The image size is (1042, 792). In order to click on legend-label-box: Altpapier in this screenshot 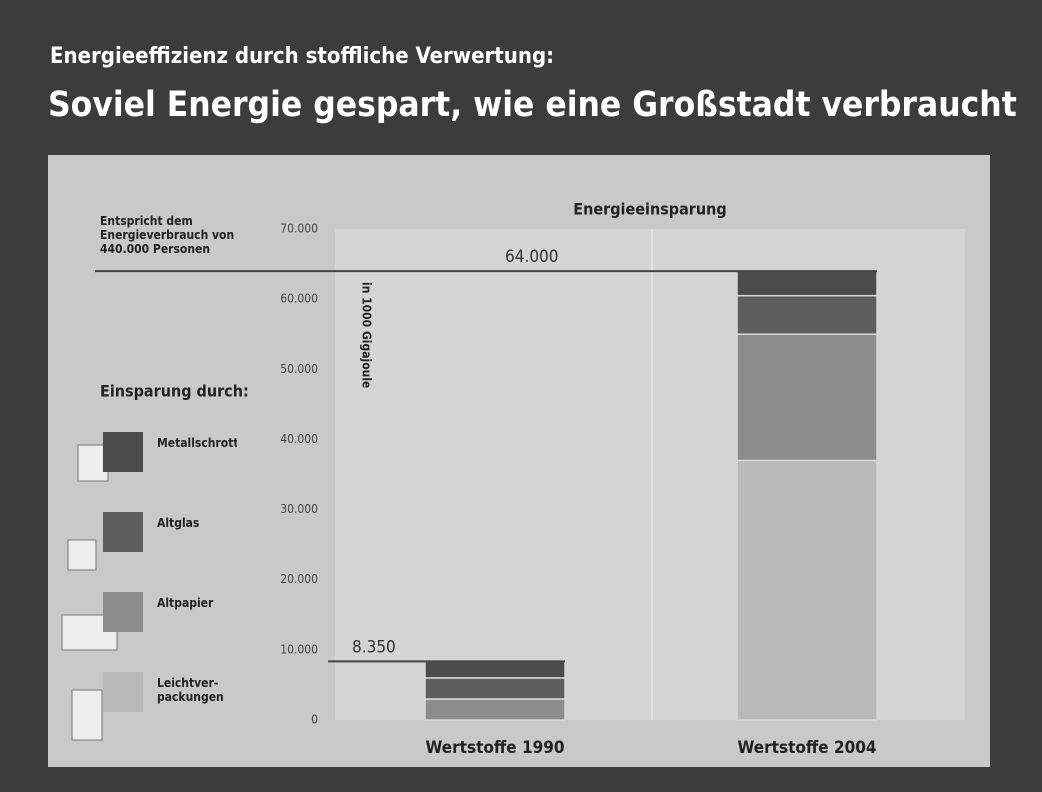, I will do `click(185, 603)`.